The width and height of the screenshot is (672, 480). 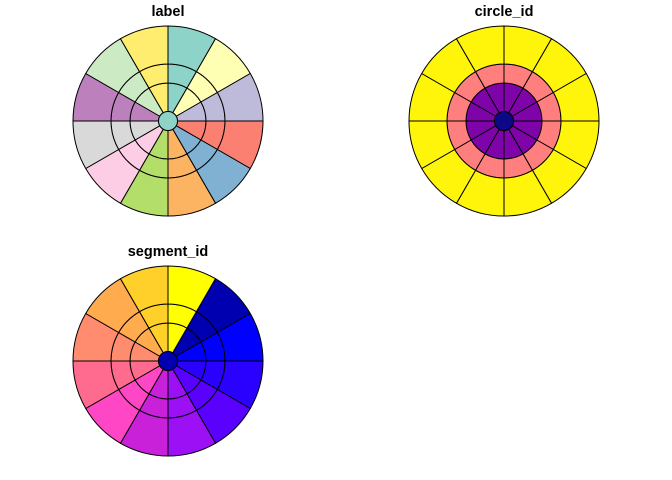 I want to click on panel-label: label, so click(x=168, y=110).